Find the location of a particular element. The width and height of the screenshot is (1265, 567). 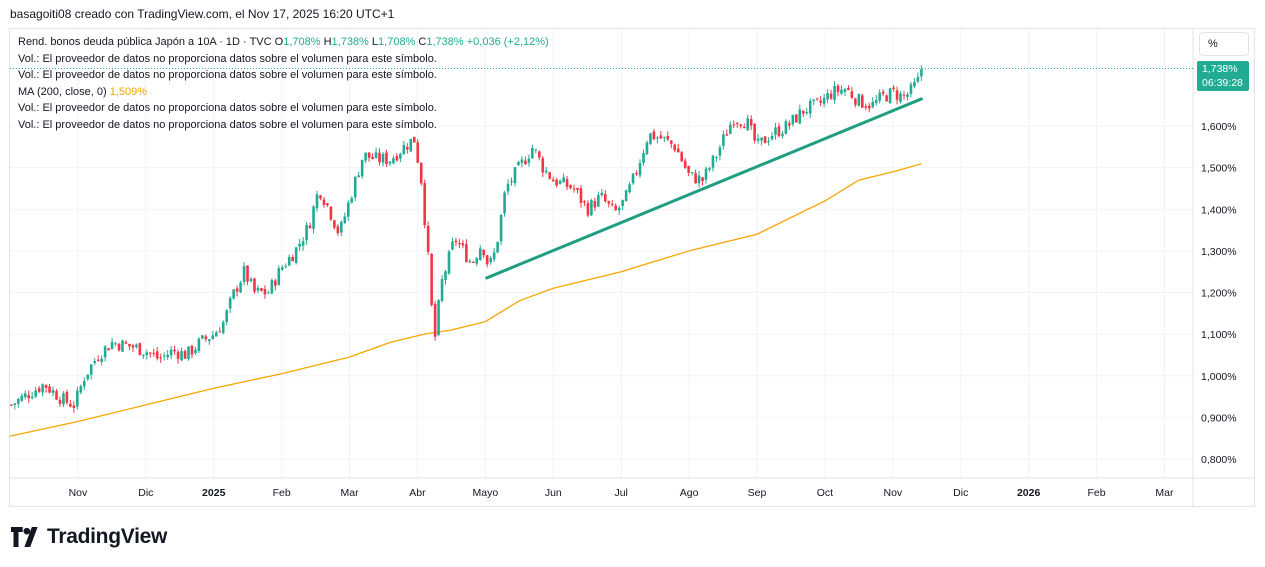

percent-scale-button: % is located at coordinates (1224, 44).